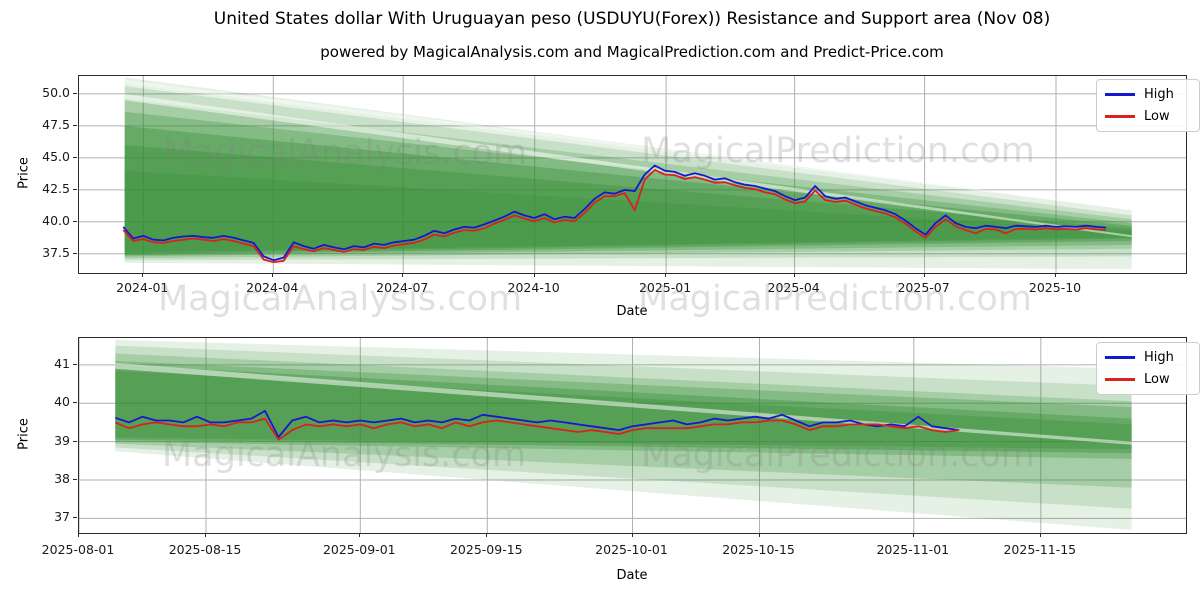  I want to click on y-tick-label: 42.5, so click(56, 188).